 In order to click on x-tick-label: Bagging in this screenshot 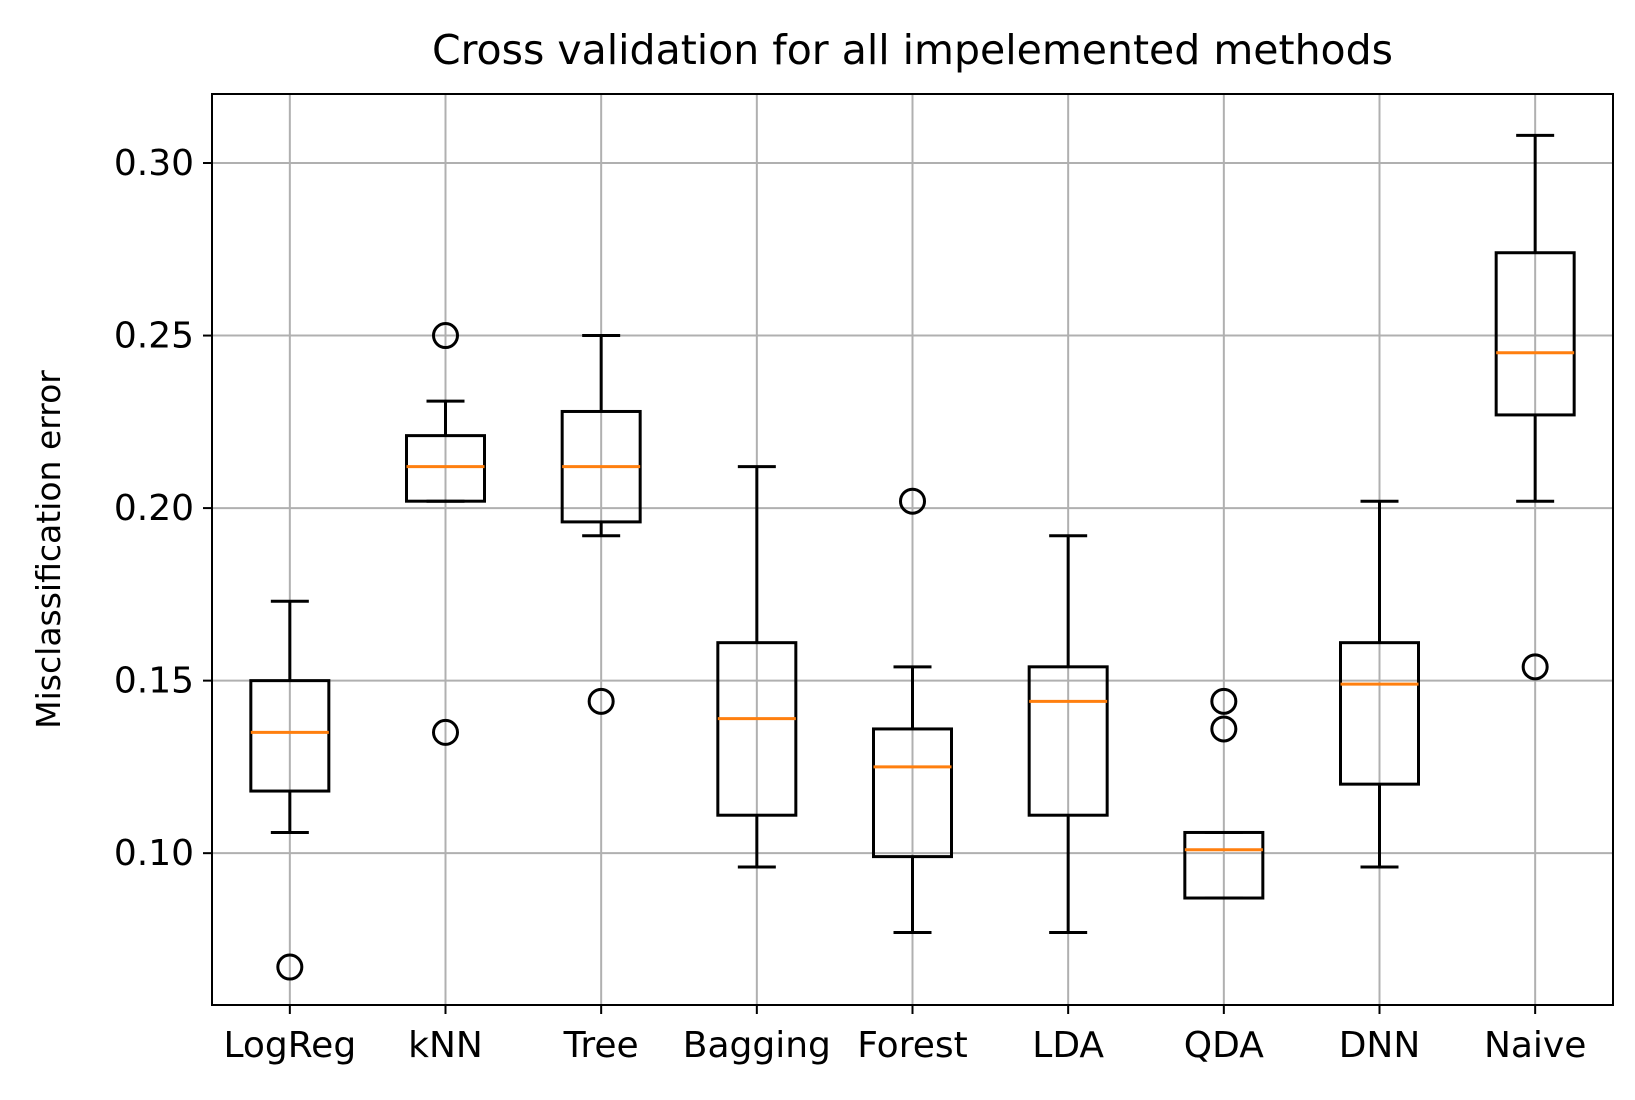, I will do `click(757, 1045)`.